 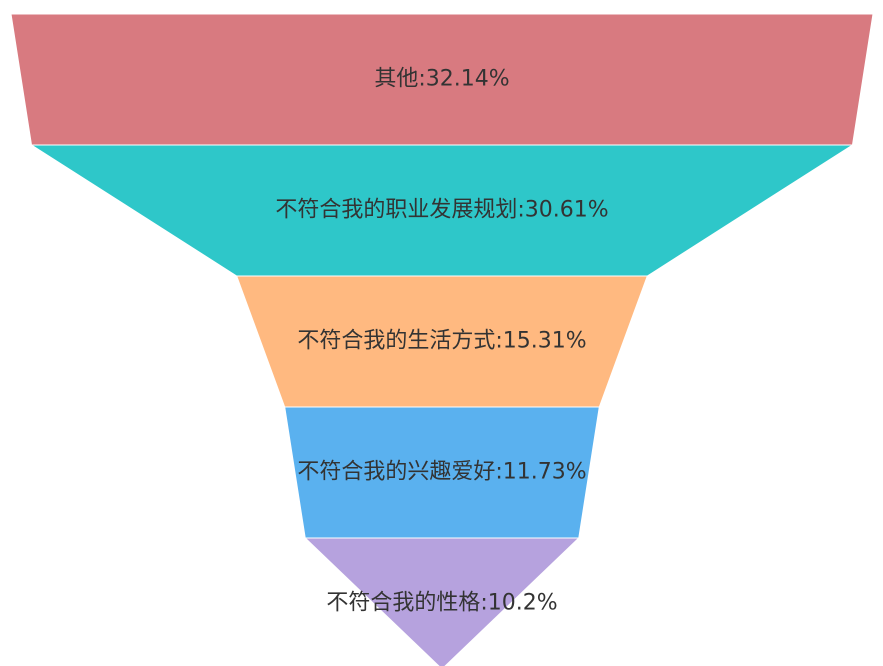 I want to click on segment-label: 不符合我的兴趣爱好:11.73%, so click(x=441, y=472).